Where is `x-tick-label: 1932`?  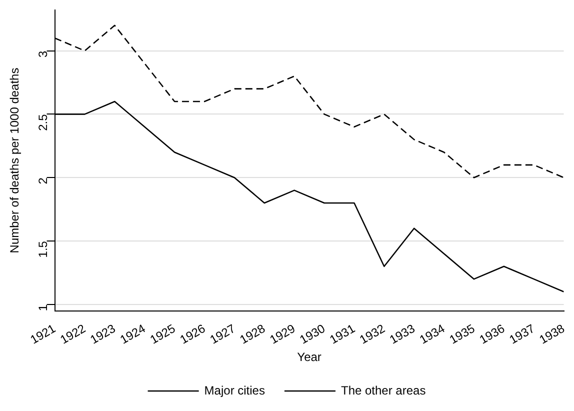
x-tick-label: 1932 is located at coordinates (372, 334).